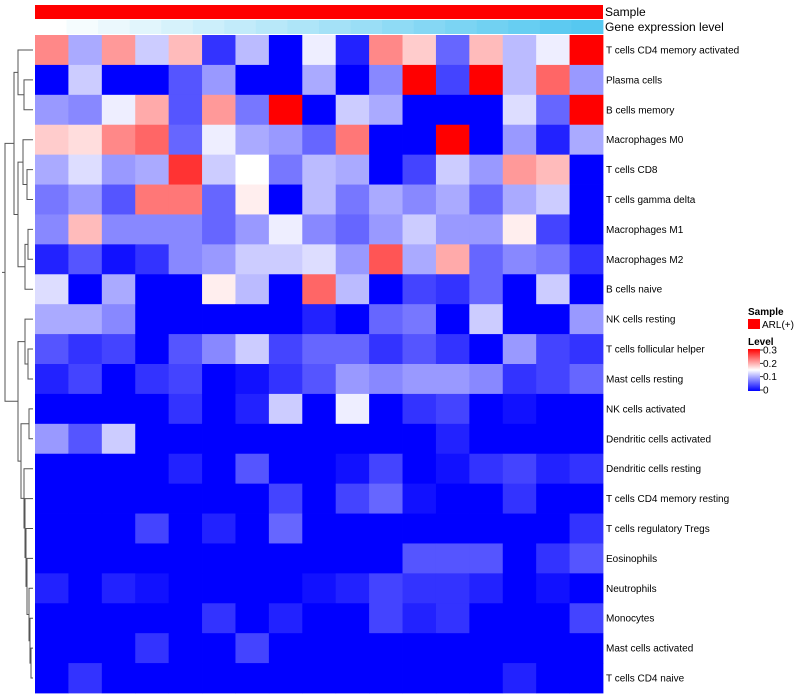 Image resolution: width=800 pixels, height=700 pixels. What do you see at coordinates (771, 352) in the screenshot?
I see `legend: Sample ARL(+) Level 0.3 0.2 0.1 0` at bounding box center [771, 352].